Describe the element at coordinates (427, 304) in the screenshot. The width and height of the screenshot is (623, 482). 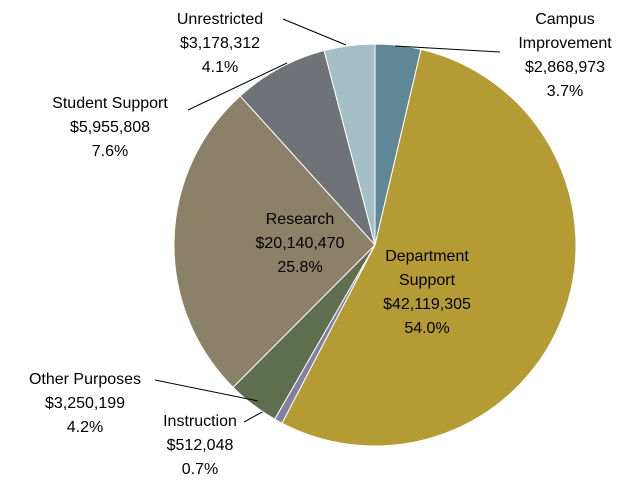
I see `slice-value: $42,119,305` at that location.